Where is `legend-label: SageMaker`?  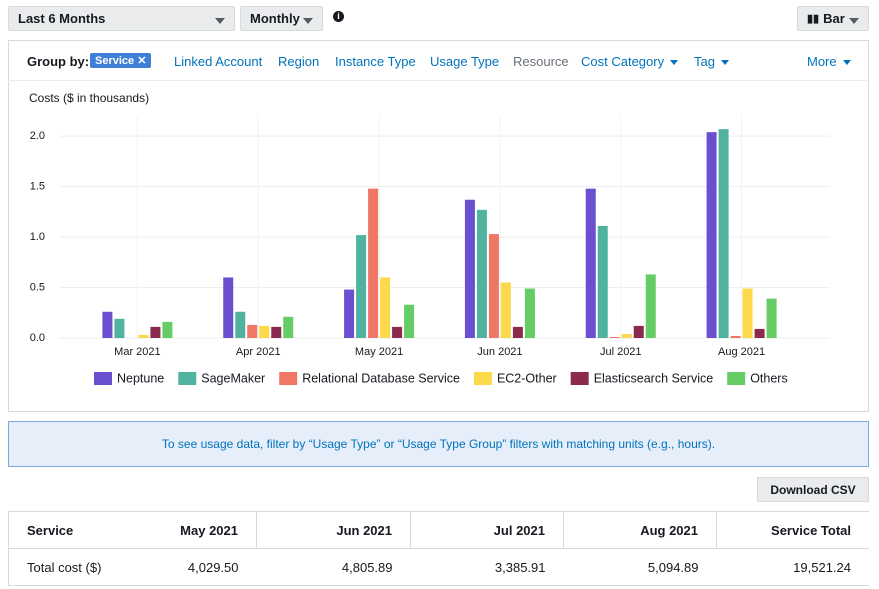
legend-label: SageMaker is located at coordinates (233, 378).